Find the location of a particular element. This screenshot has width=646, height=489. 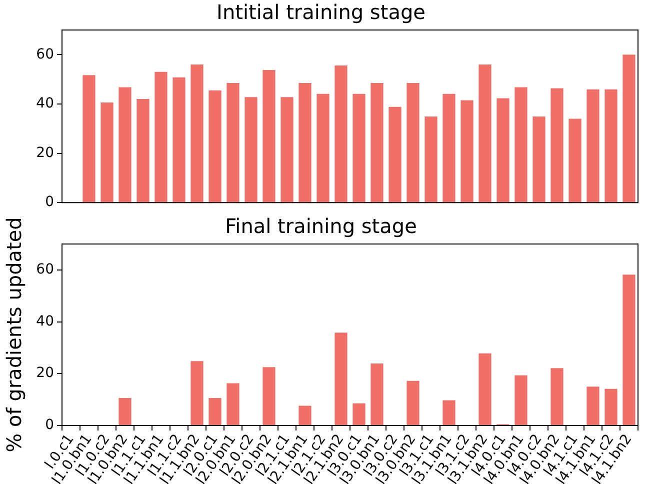

y-axis-title: % of gradients updated is located at coordinates (14, 334).